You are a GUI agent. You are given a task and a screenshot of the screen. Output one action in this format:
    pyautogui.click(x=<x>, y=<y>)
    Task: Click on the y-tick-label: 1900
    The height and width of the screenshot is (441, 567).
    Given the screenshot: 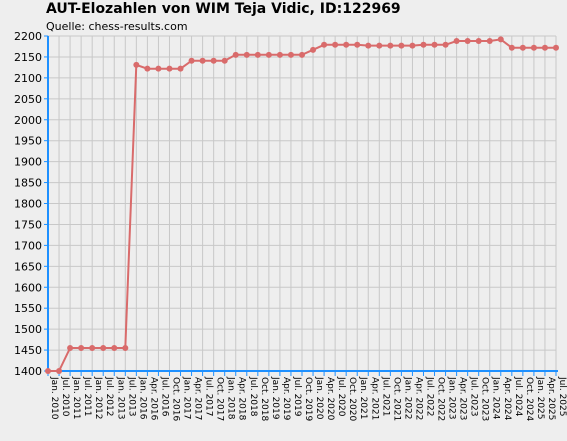 What is the action you would take?
    pyautogui.click(x=28, y=162)
    